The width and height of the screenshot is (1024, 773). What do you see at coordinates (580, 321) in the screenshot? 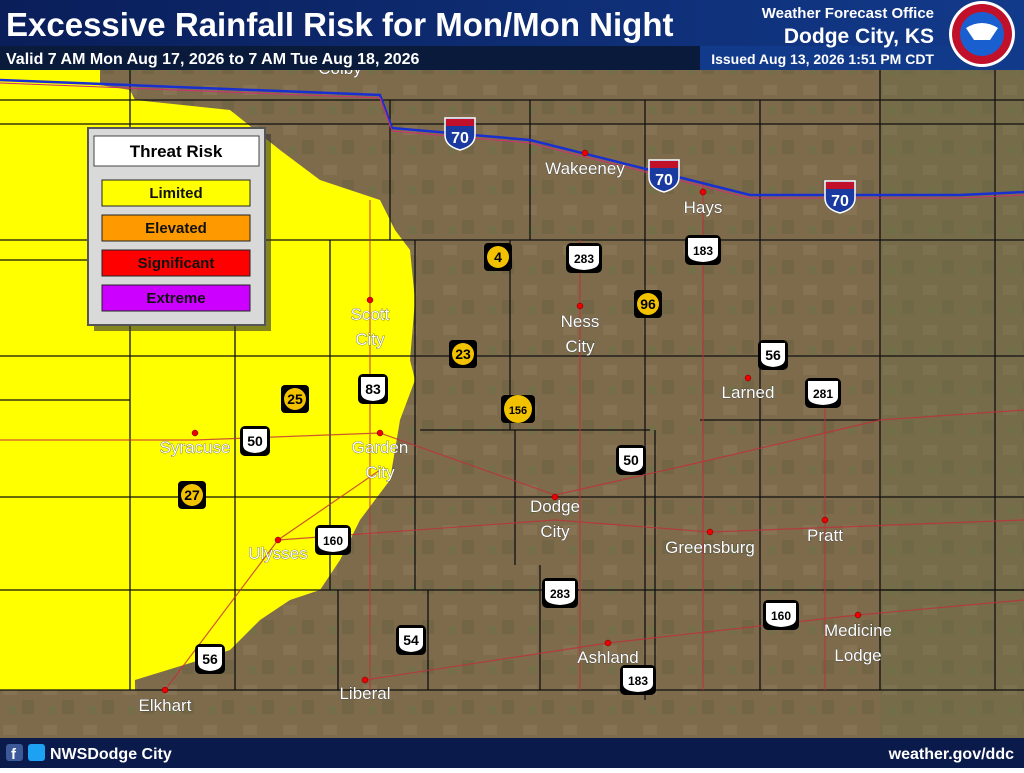
I see `city-label: Ness` at bounding box center [580, 321].